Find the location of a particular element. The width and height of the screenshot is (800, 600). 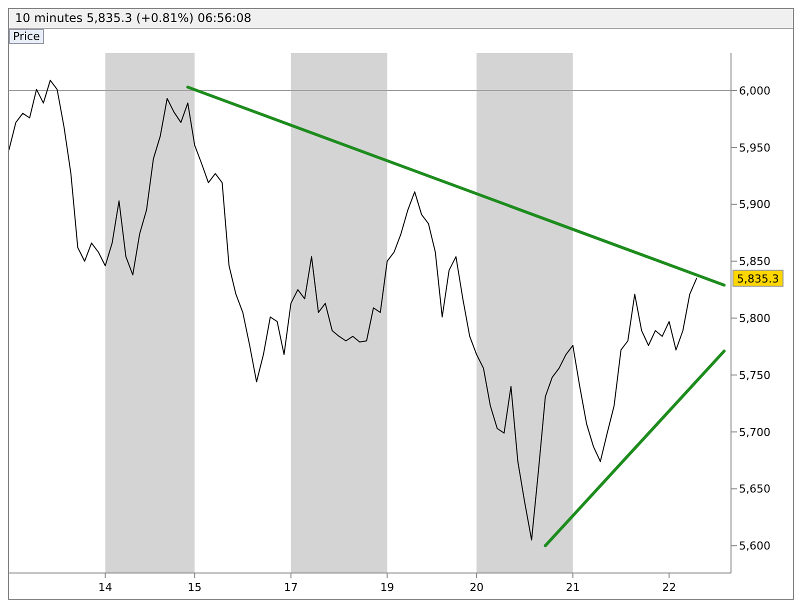

x-tick-label: 15 is located at coordinates (195, 587).